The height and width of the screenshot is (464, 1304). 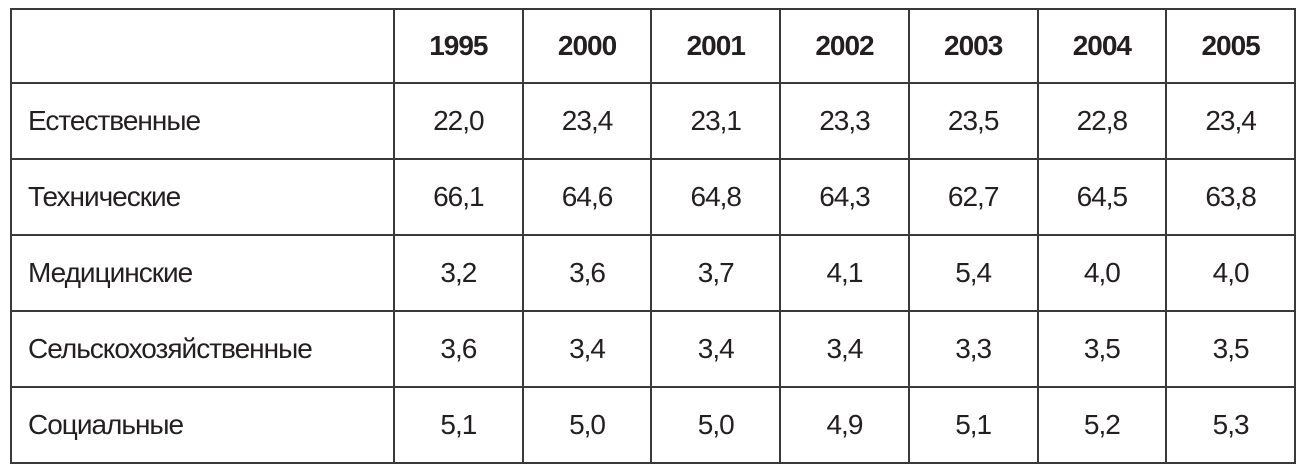 What do you see at coordinates (458, 197) in the screenshot?
I see `cell-value: 66,1` at bounding box center [458, 197].